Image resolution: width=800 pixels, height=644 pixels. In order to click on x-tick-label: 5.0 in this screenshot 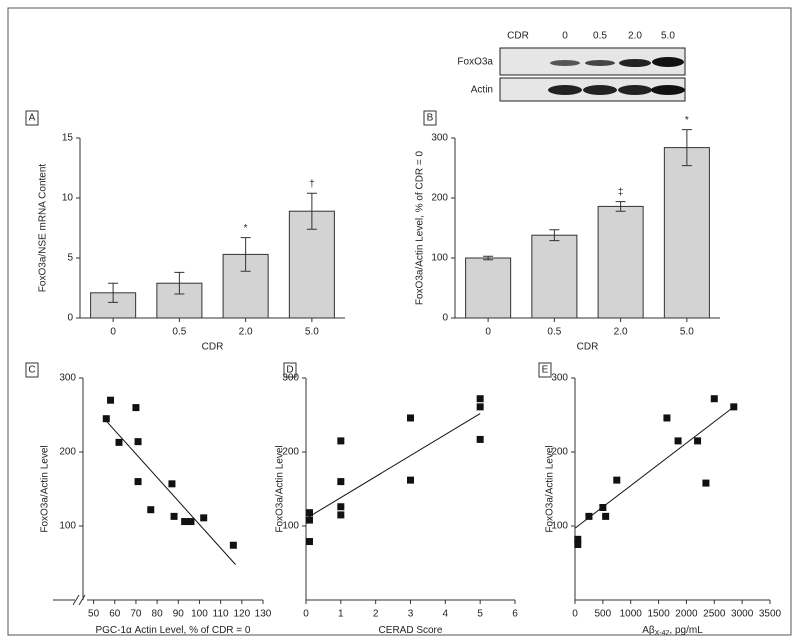, I will do `click(687, 332)`.